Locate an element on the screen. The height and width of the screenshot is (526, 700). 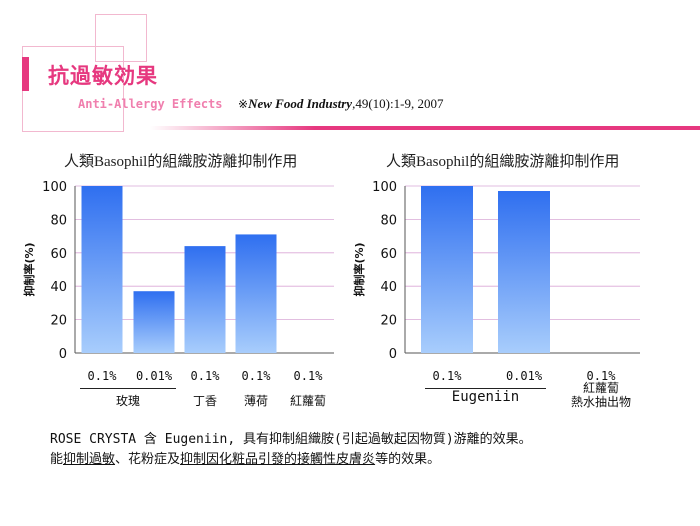
group-label-0-3: 紅蘿蔔 is located at coordinates (307, 401).